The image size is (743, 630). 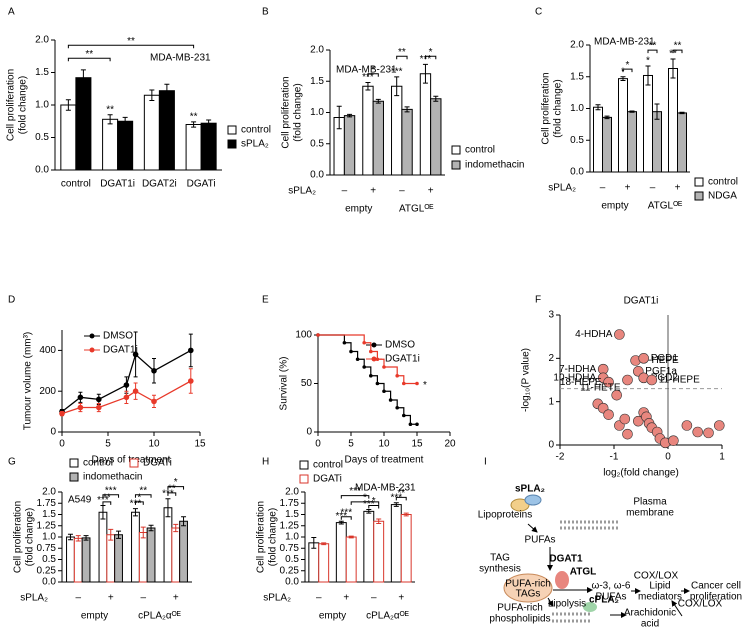 I want to click on group-label: ATGLᴼᴱ, so click(x=665, y=206).